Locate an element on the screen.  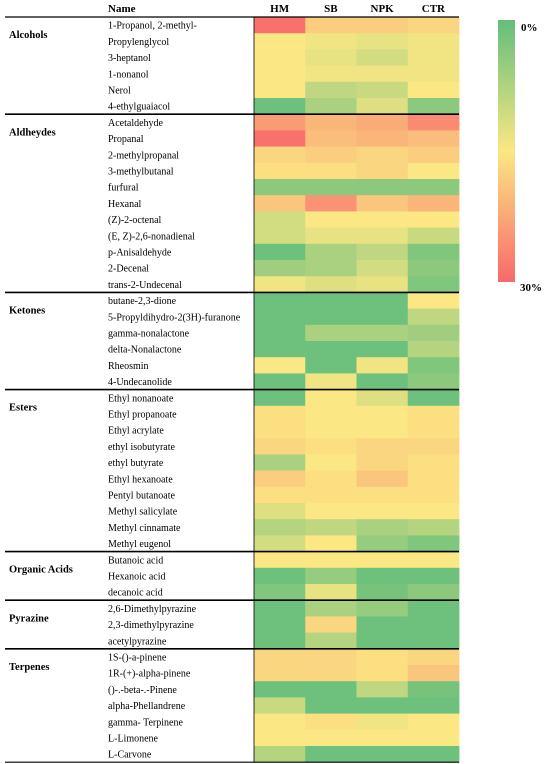
compound-label: p-Anisaldehyde is located at coordinates (140, 252).